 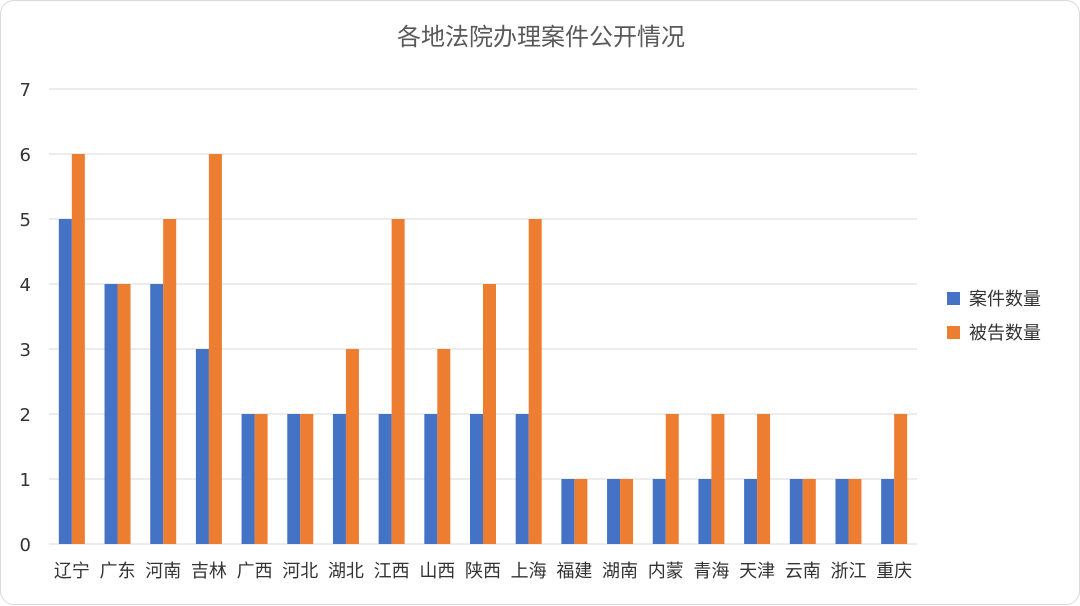 What do you see at coordinates (541, 37) in the screenshot?
I see `chart-title: 各地法院办理案件公开情况` at bounding box center [541, 37].